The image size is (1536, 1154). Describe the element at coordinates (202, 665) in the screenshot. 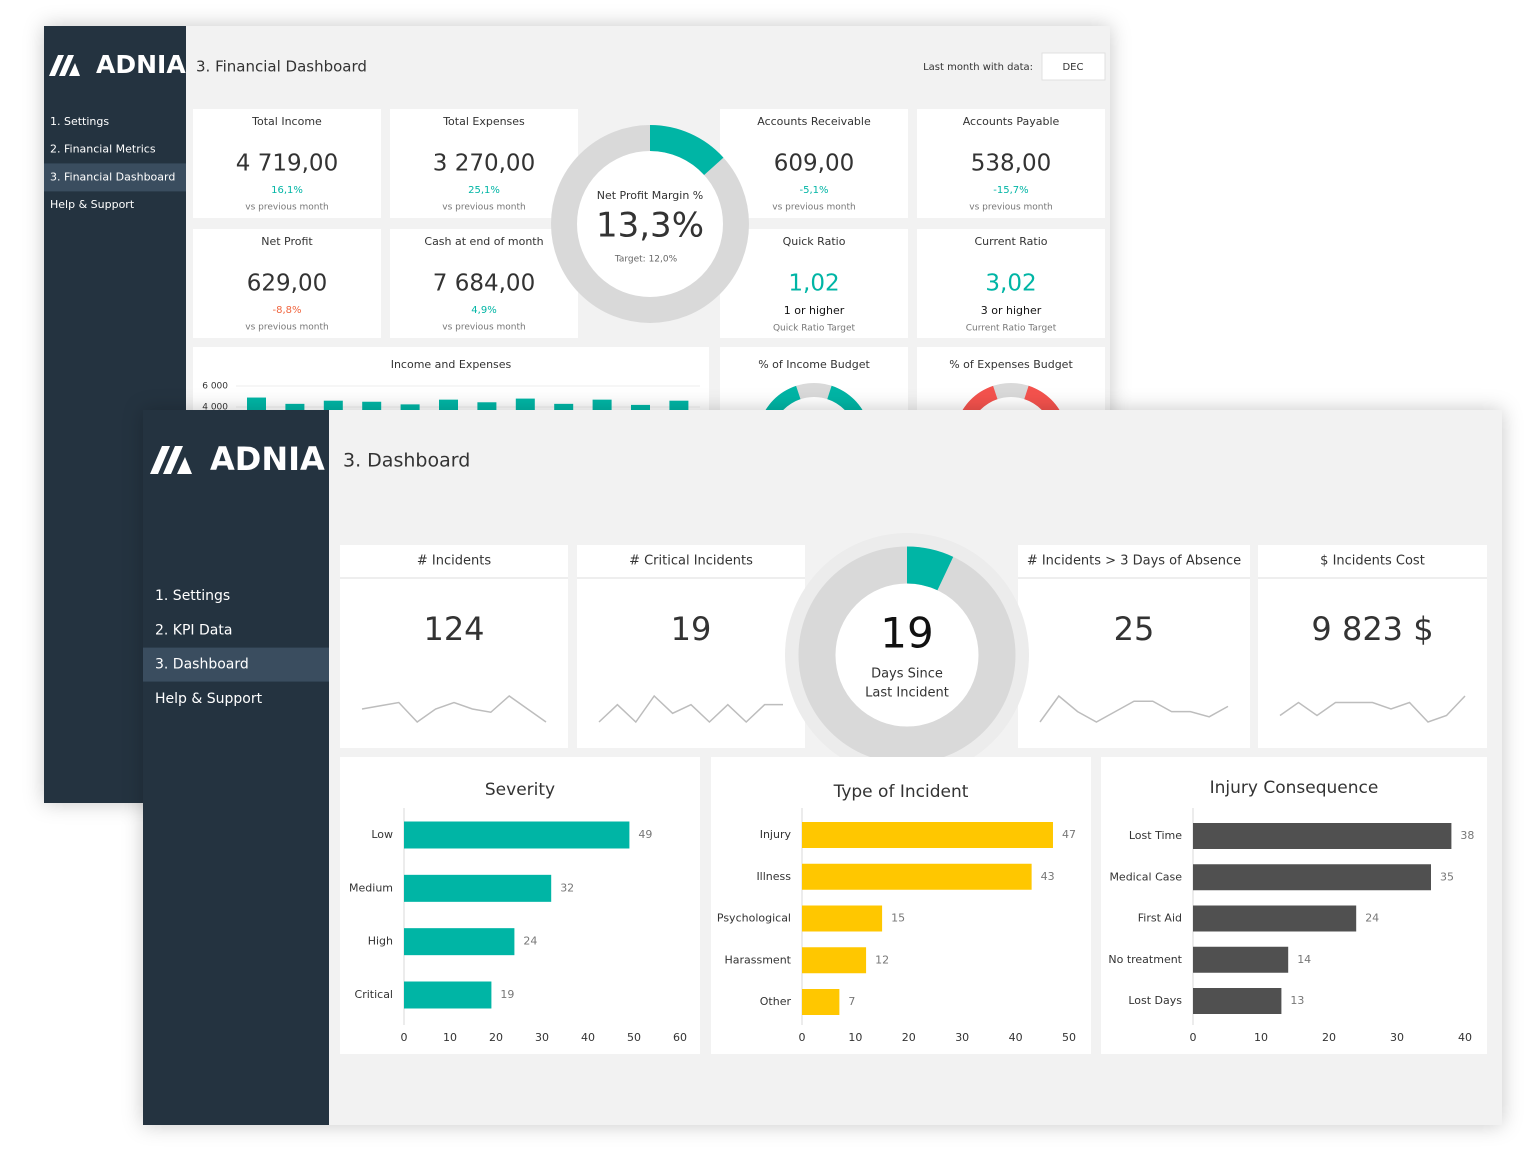

I see `nav-item: 3. Dashboard` at that location.